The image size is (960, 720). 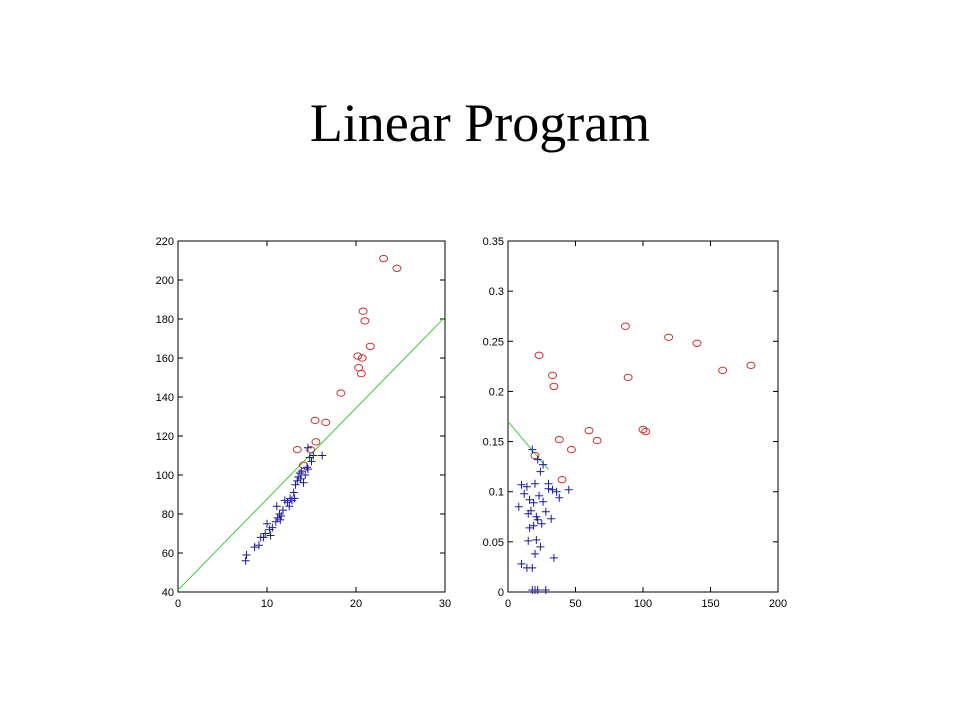 I want to click on right-y-tick-label: 0.35, so click(x=493, y=242).